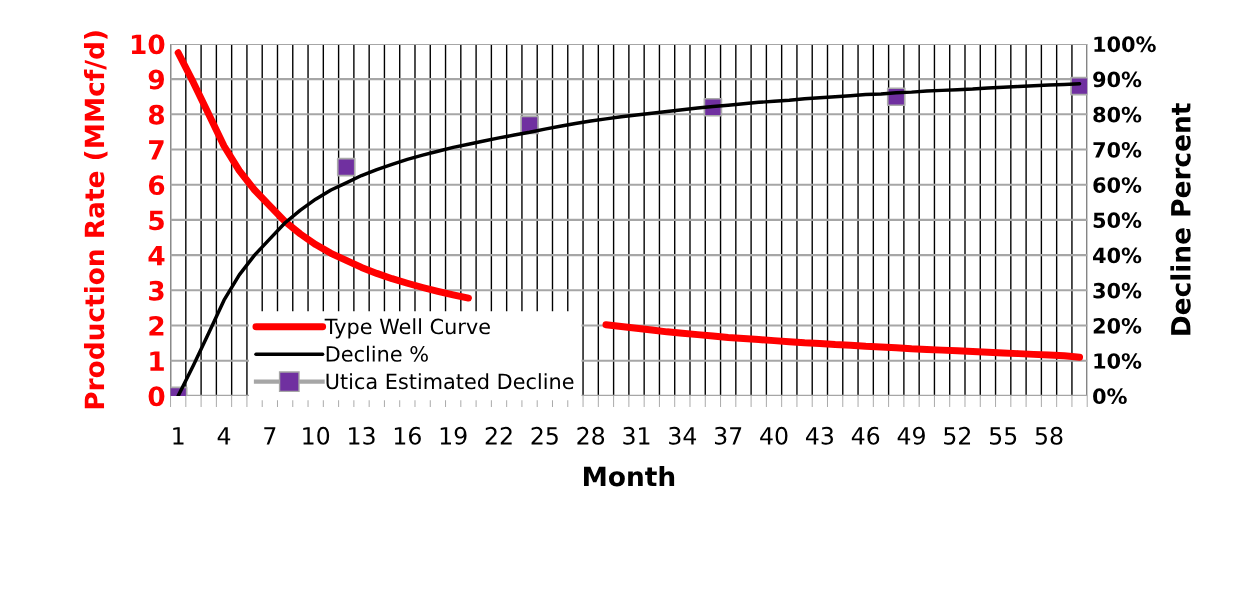 This screenshot has width=1254, height=610. What do you see at coordinates (377, 353) in the screenshot?
I see `legend-label: Decline %` at bounding box center [377, 353].